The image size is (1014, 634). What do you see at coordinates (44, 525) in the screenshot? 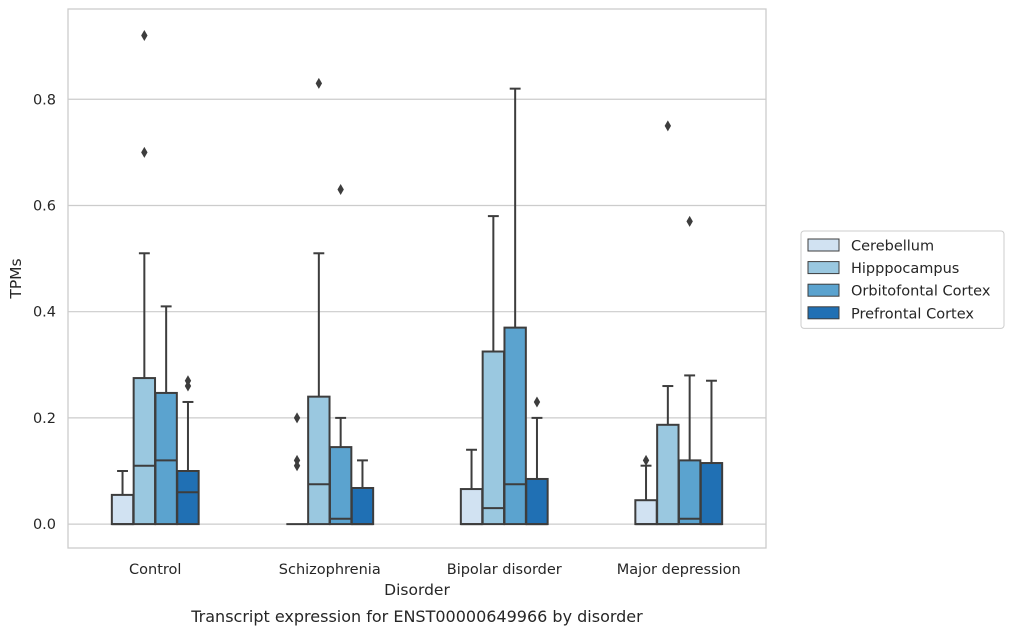
I see `y-tick-label: 0.0` at bounding box center [44, 525].